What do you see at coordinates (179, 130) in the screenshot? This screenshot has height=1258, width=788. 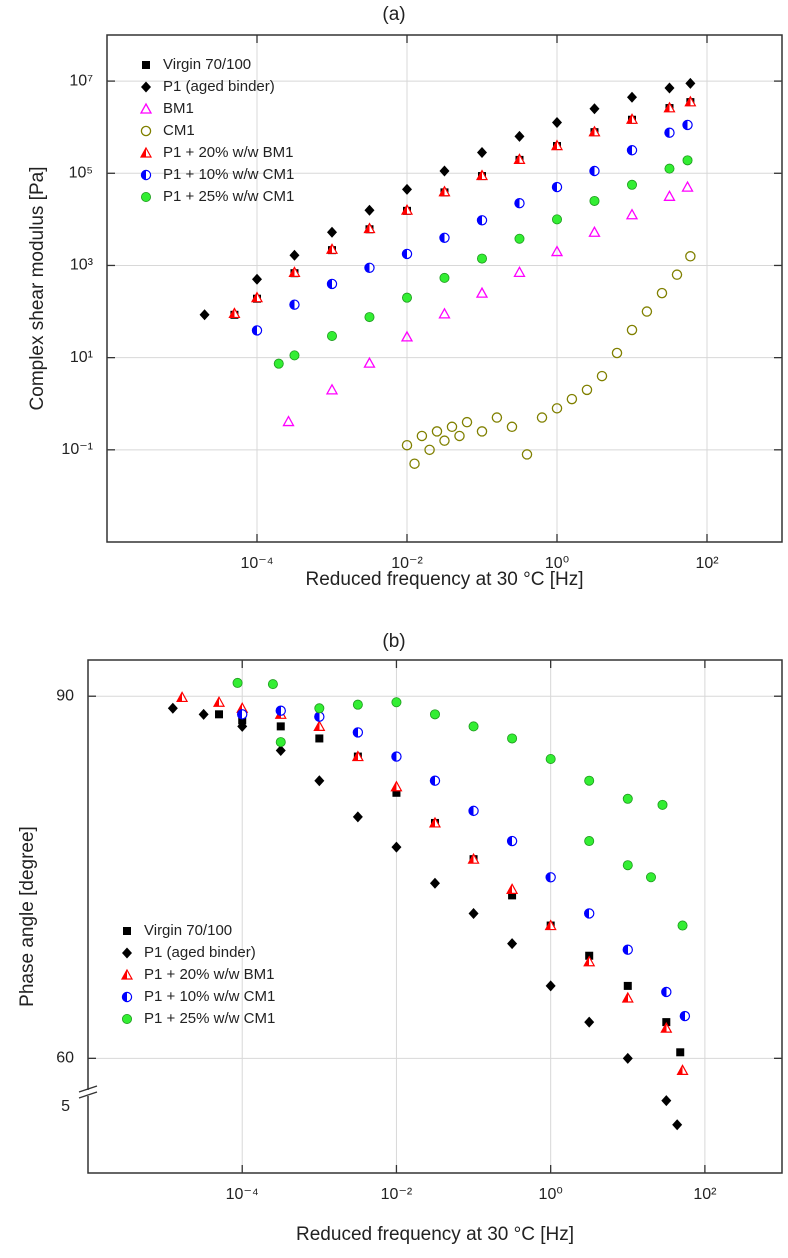 I see `legend-text: CM1` at bounding box center [179, 130].